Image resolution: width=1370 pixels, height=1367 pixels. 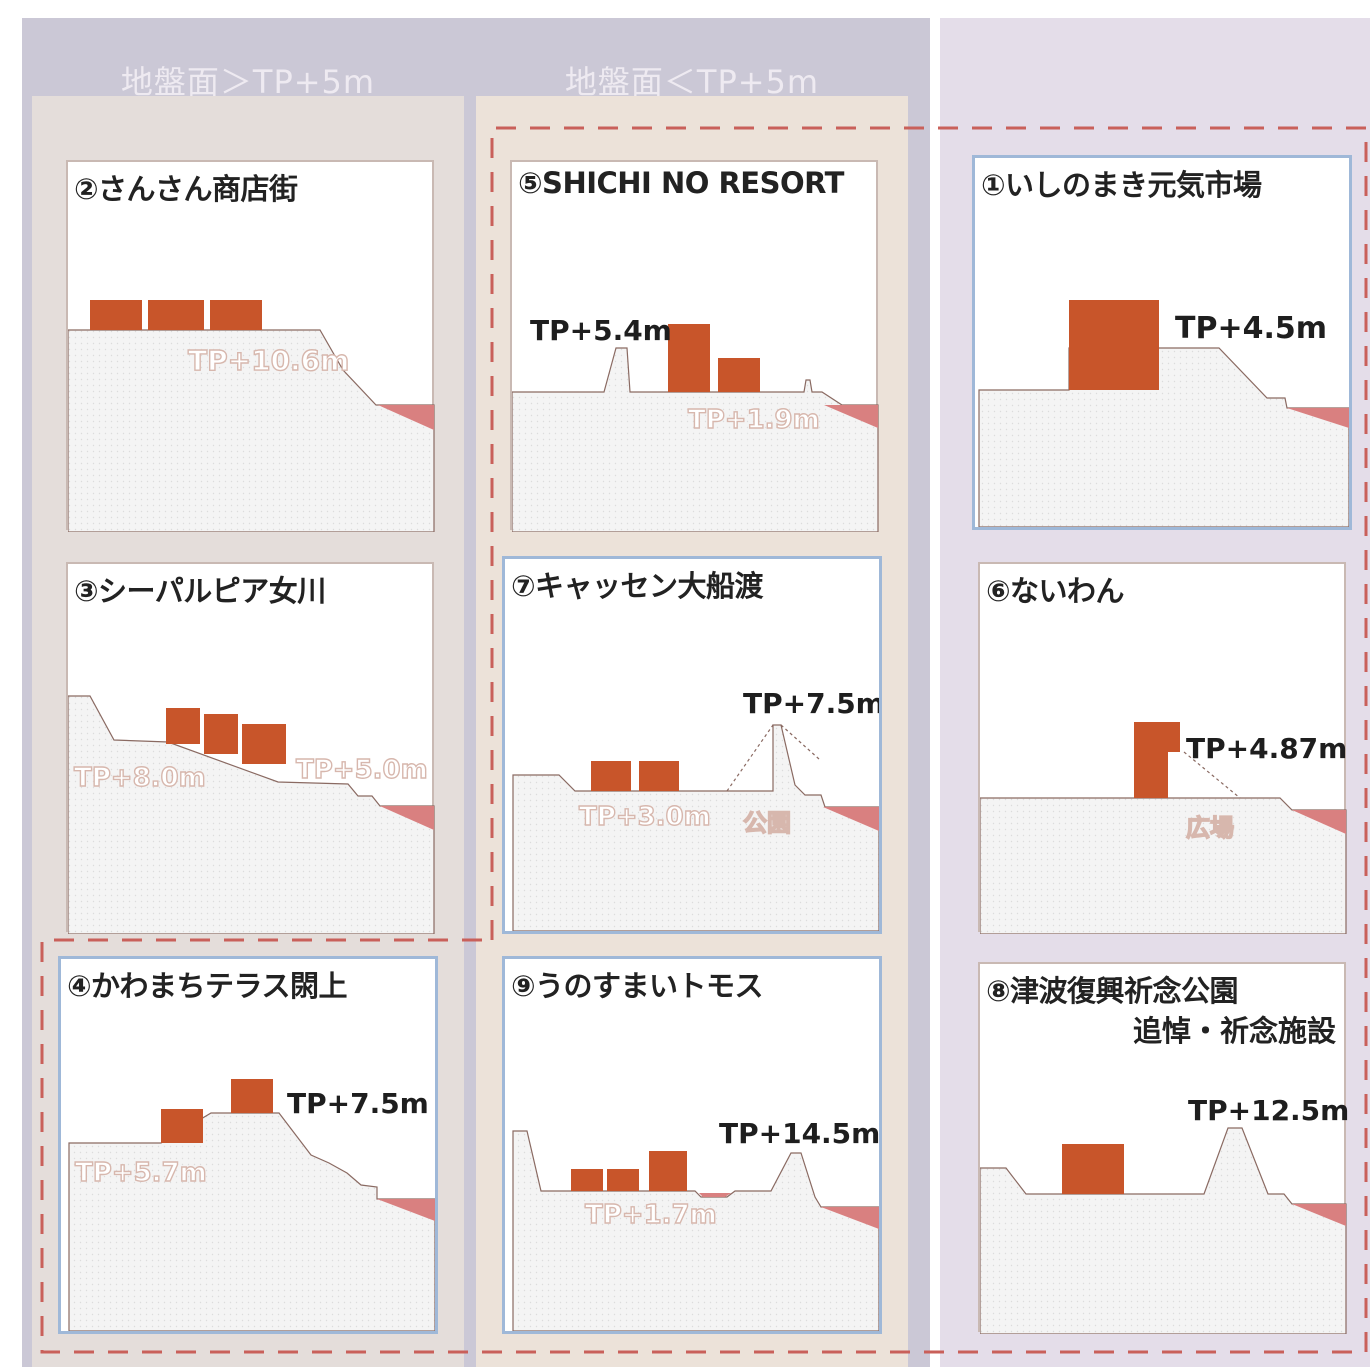 I want to click on section-diagram: TP+10.6m, so click(x=251, y=416).